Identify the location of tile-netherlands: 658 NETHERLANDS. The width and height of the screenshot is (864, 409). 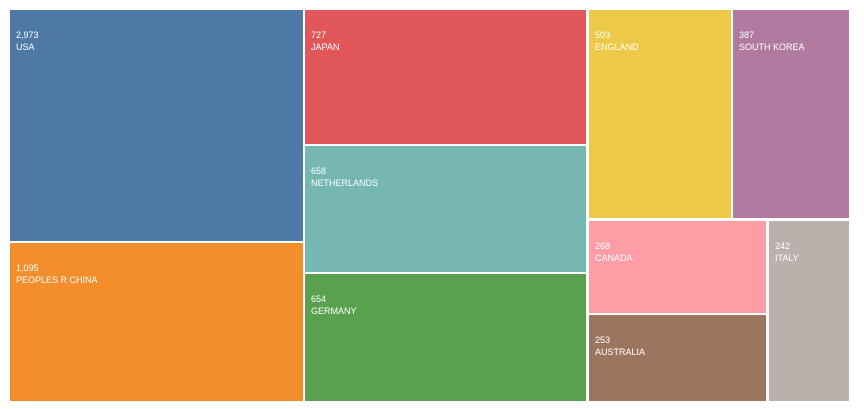
(445, 209).